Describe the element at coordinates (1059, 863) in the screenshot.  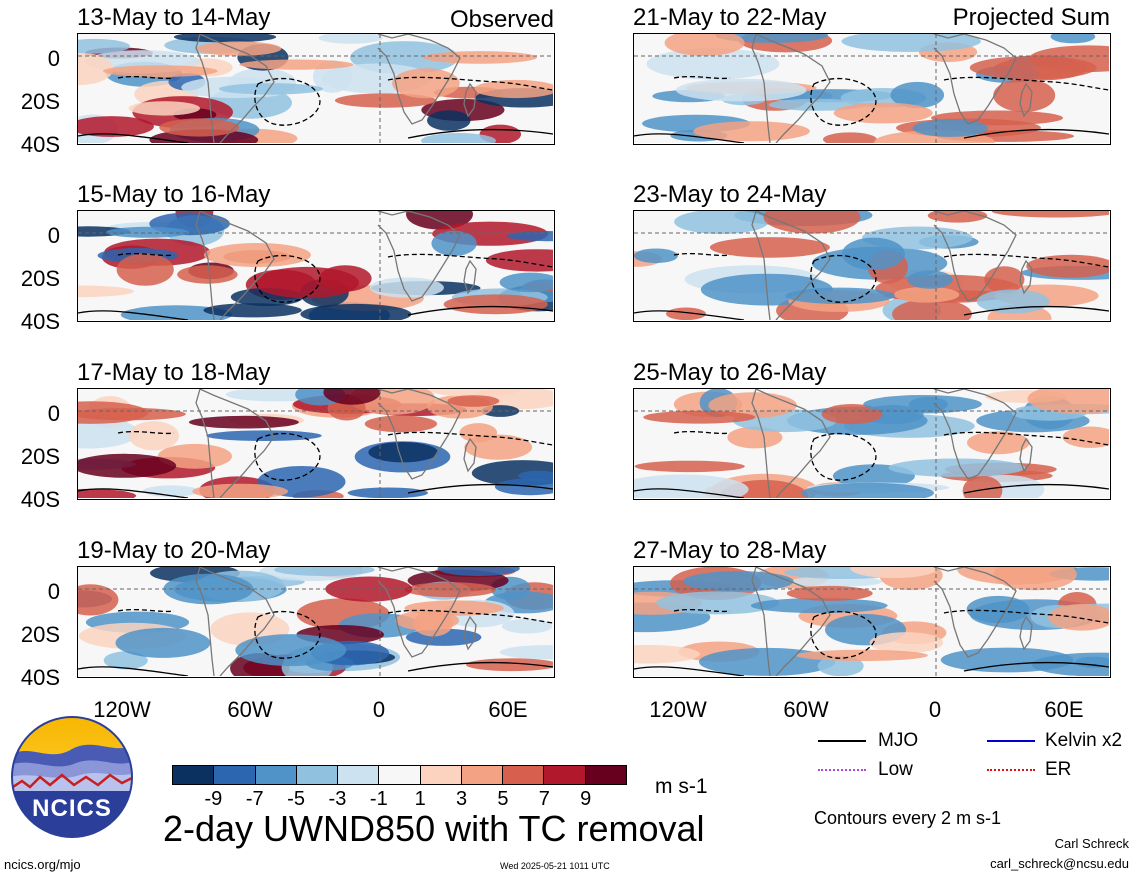
I see `footer-email: carl_schreck@ncsu.edu` at that location.